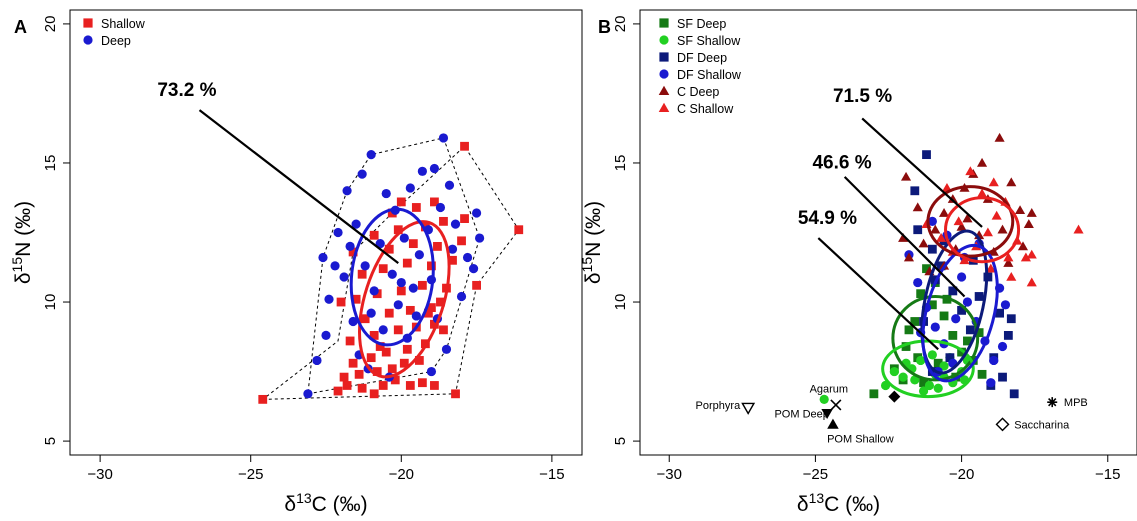 Image resolution: width=1137 pixels, height=521 pixels. What do you see at coordinates (88, 40) in the screenshot?
I see `legend-marker-deep` at bounding box center [88, 40].